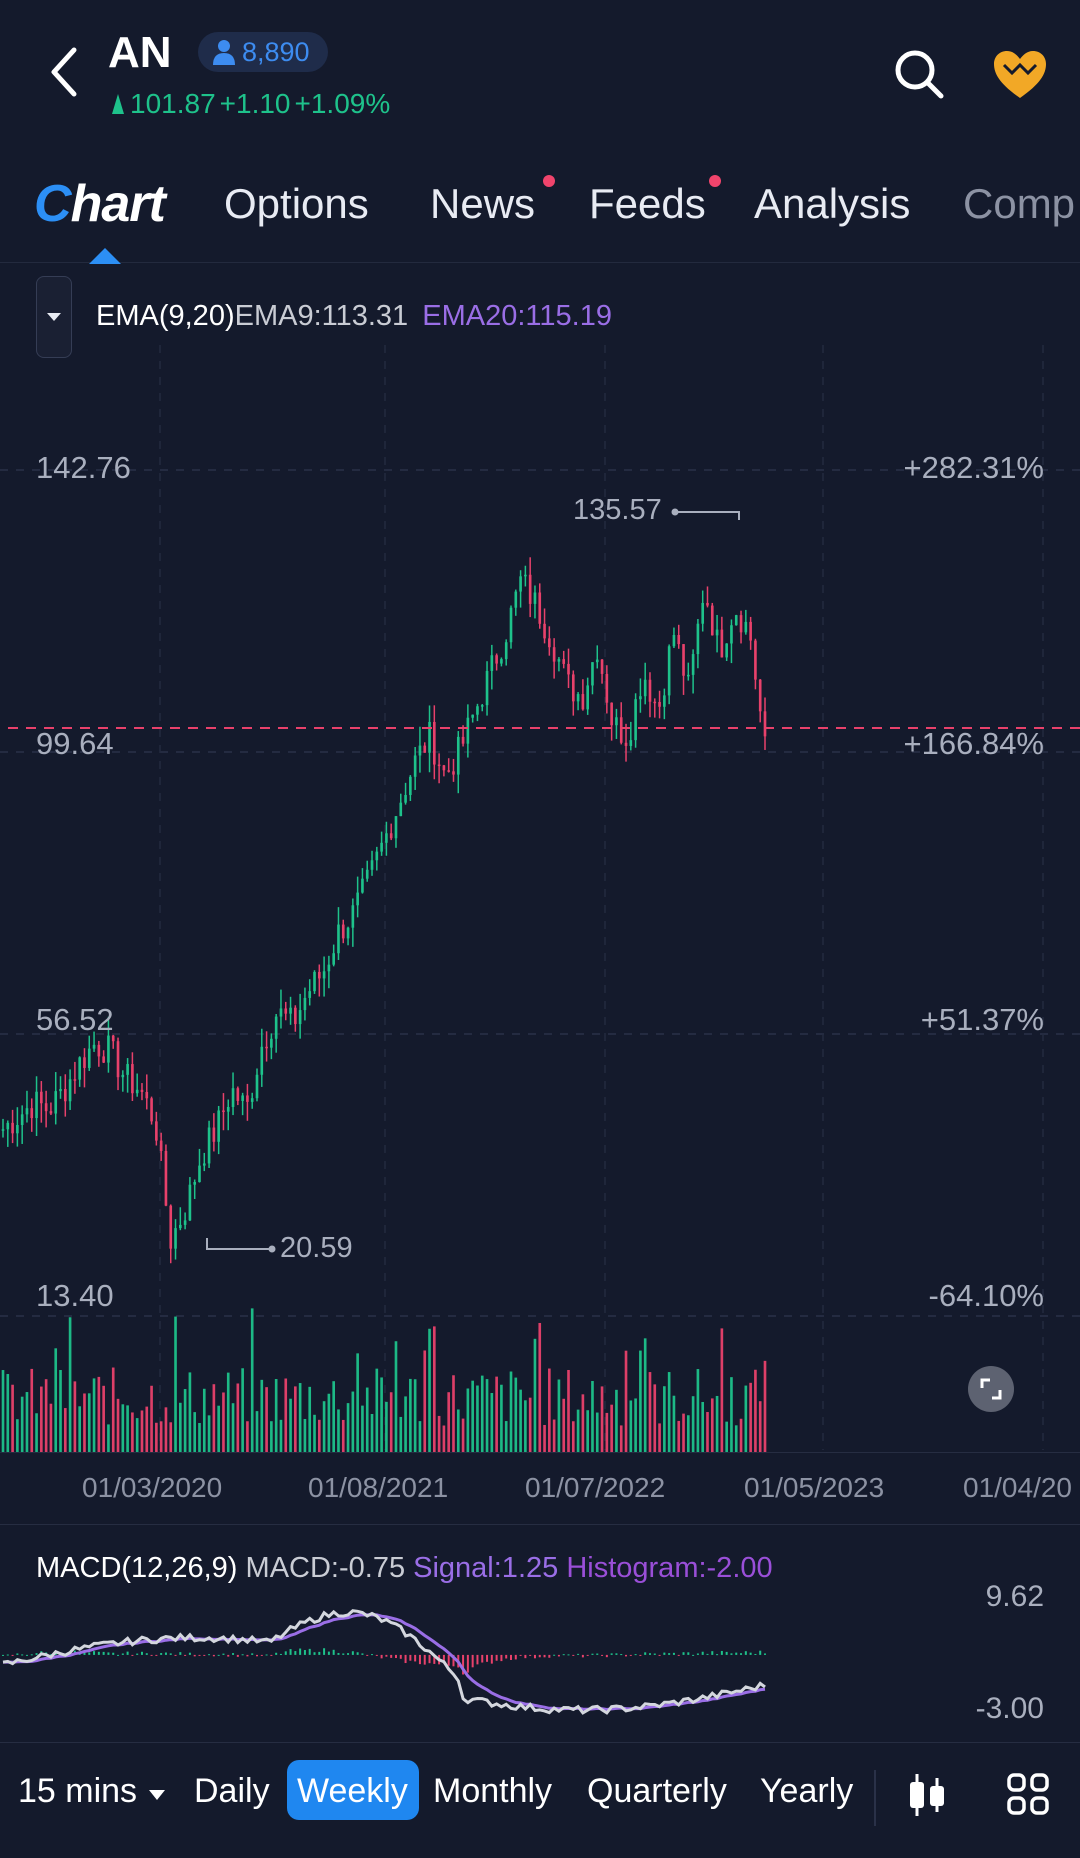 This screenshot has width=1080, height=1858. Describe the element at coordinates (352, 1791) in the screenshot. I see `period-weekly: Weekly` at that location.